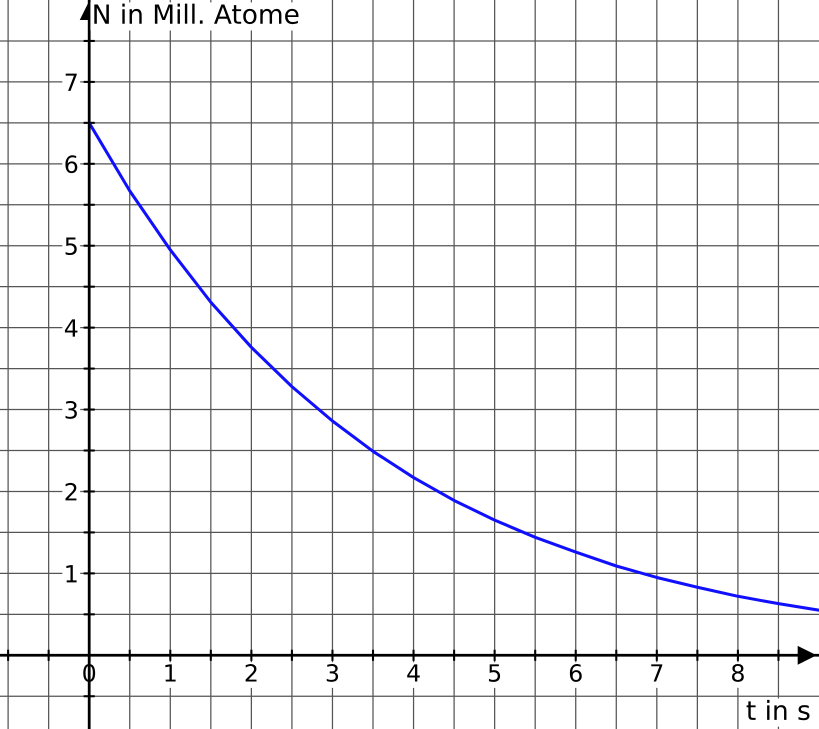 The image size is (819, 729). What do you see at coordinates (251, 673) in the screenshot?
I see `x-tick-label: 2` at bounding box center [251, 673].